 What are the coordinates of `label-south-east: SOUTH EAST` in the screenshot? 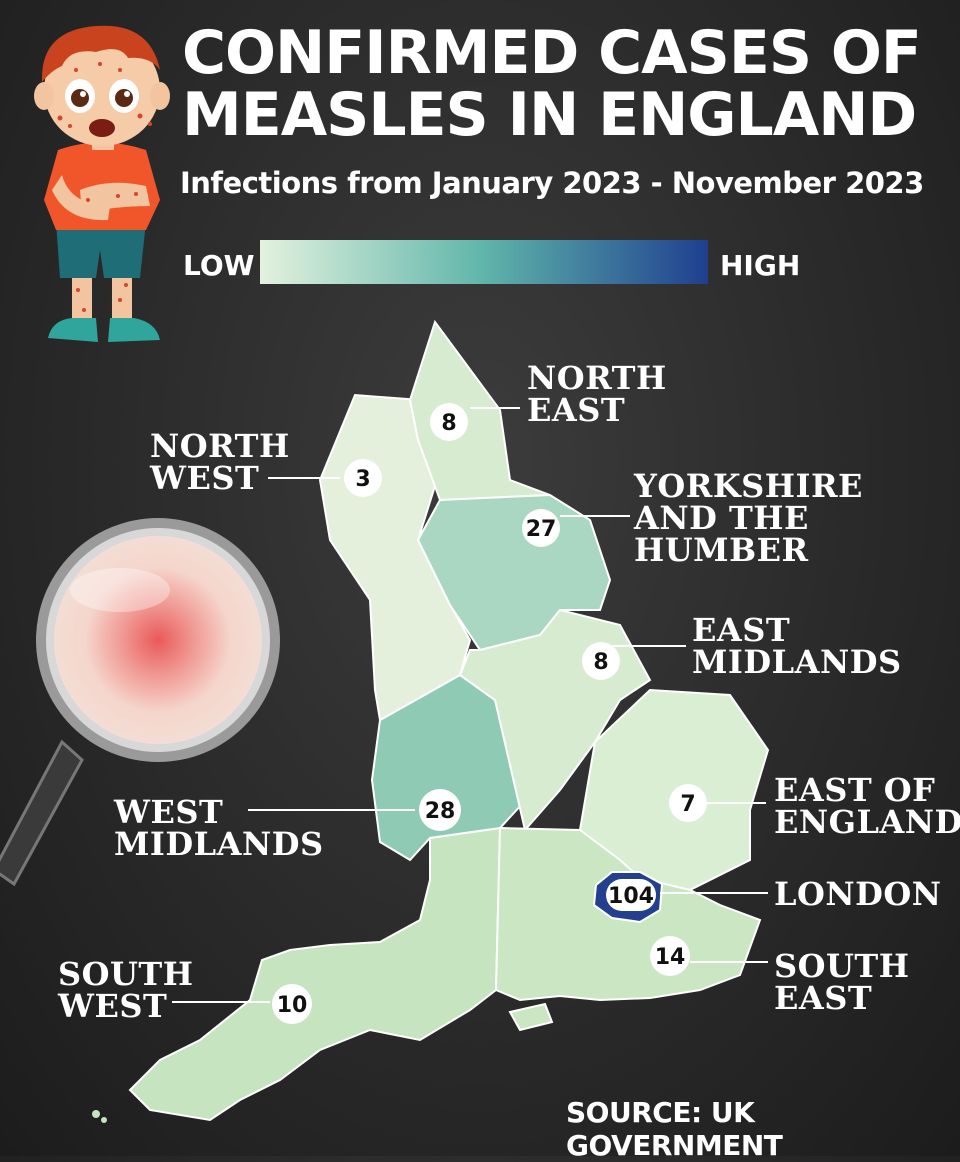 It's located at (842, 982).